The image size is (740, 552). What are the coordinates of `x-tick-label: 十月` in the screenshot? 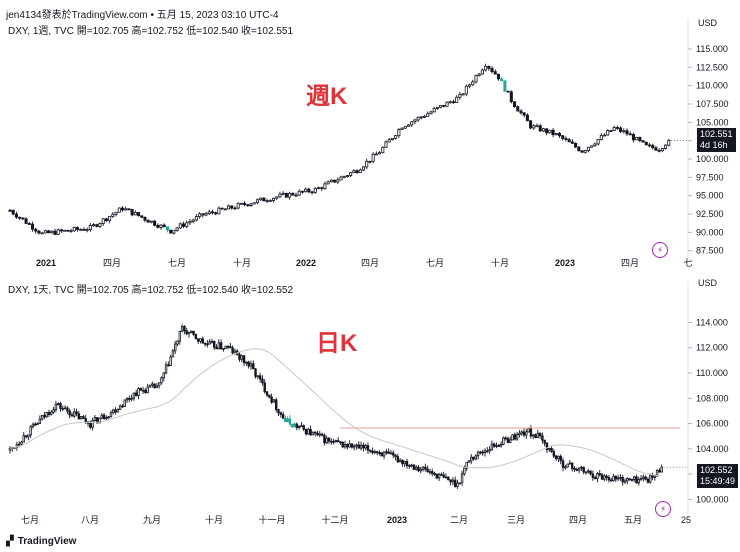 It's located at (242, 262).